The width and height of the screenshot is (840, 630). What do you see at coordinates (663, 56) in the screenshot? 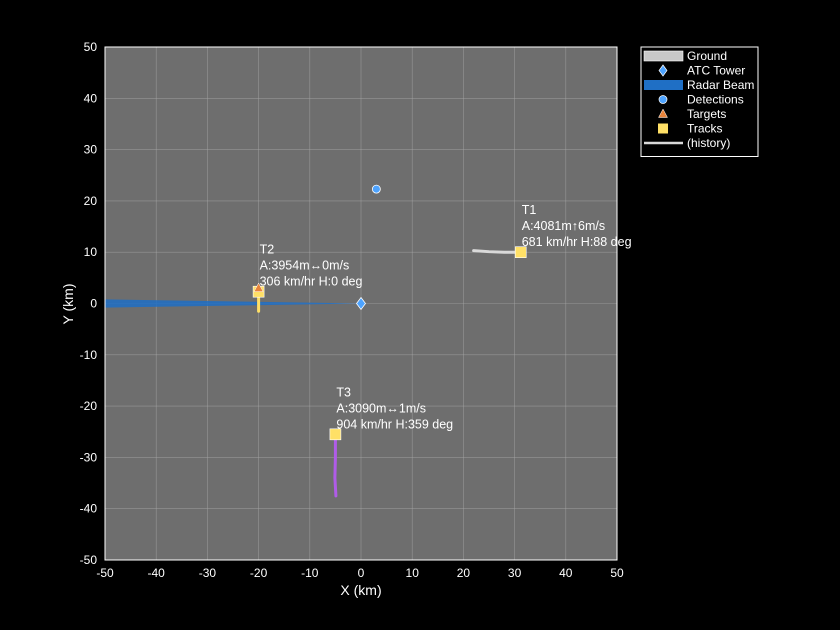
I see `legend-swatch-ground` at bounding box center [663, 56].